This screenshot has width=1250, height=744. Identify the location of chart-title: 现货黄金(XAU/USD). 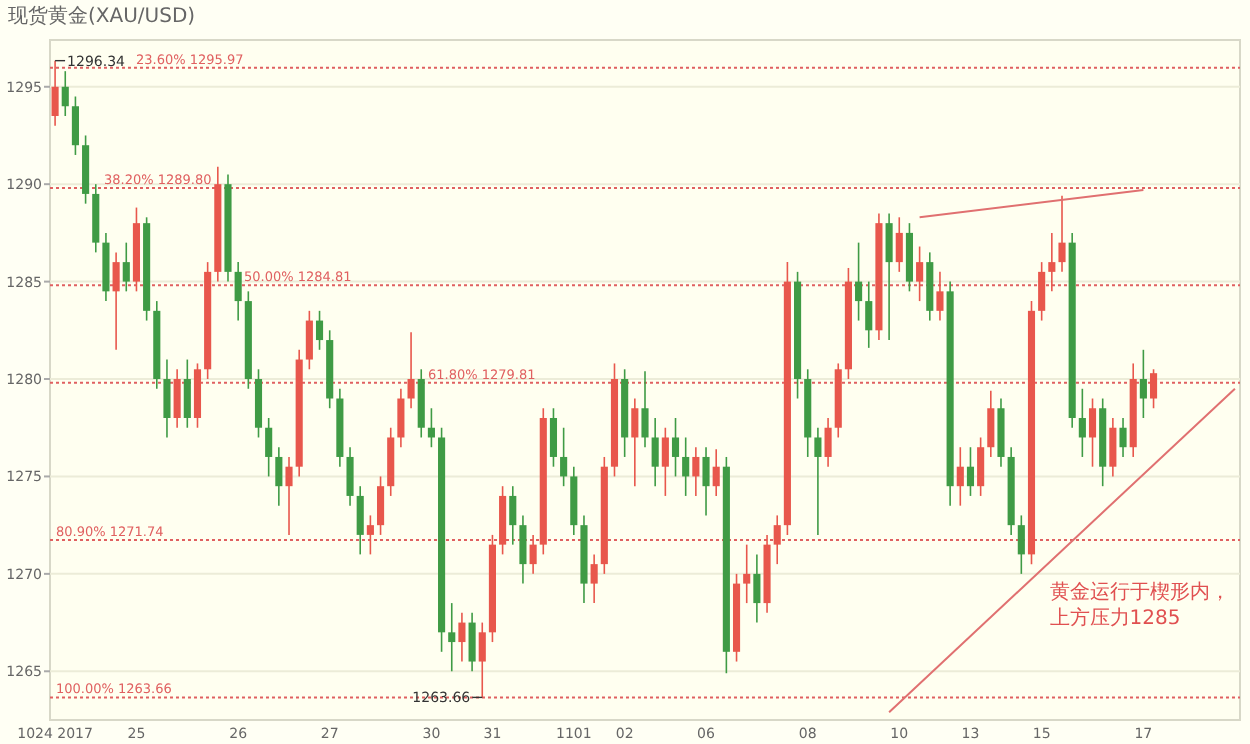
(102, 16).